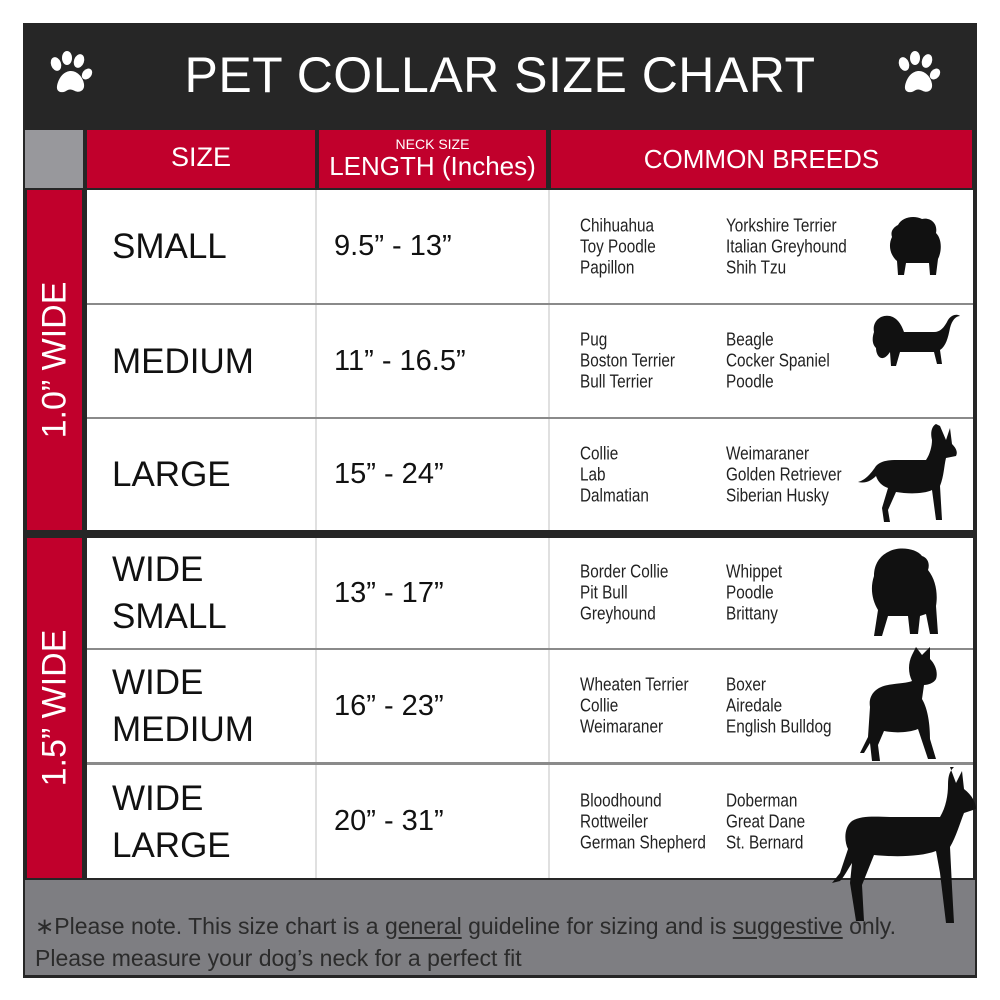 Image resolution: width=1000 pixels, height=1000 pixels. I want to click on header-breeds: COMMON BREEDS, so click(761, 159).